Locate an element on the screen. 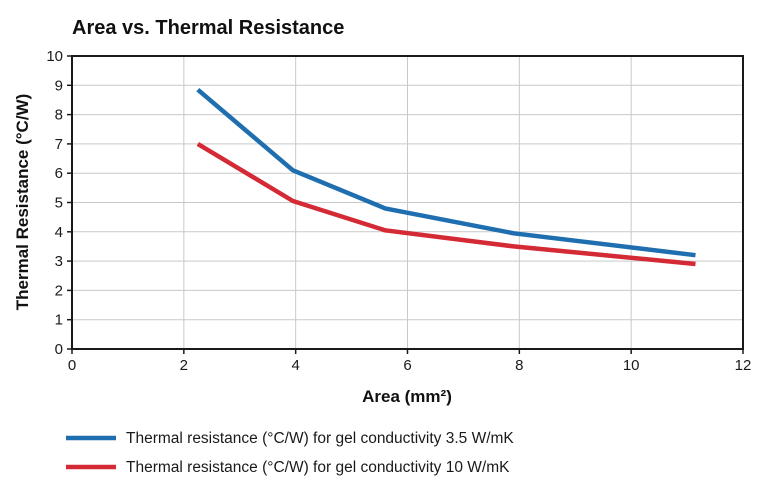 This screenshot has width=762, height=490. x-axis-label: Area (mm²) is located at coordinates (407, 396).